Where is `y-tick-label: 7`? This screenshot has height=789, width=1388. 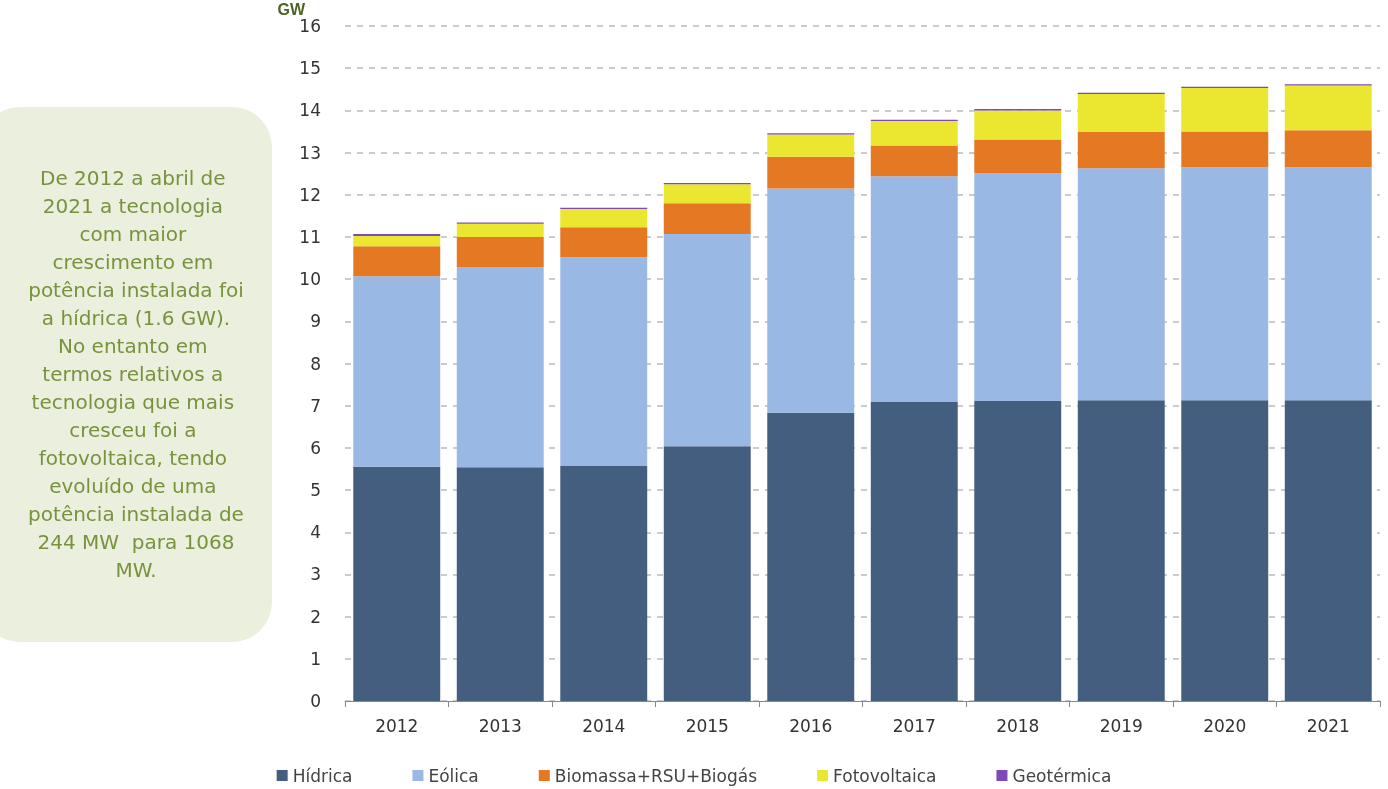
y-tick-label: 7 is located at coordinates (315, 405).